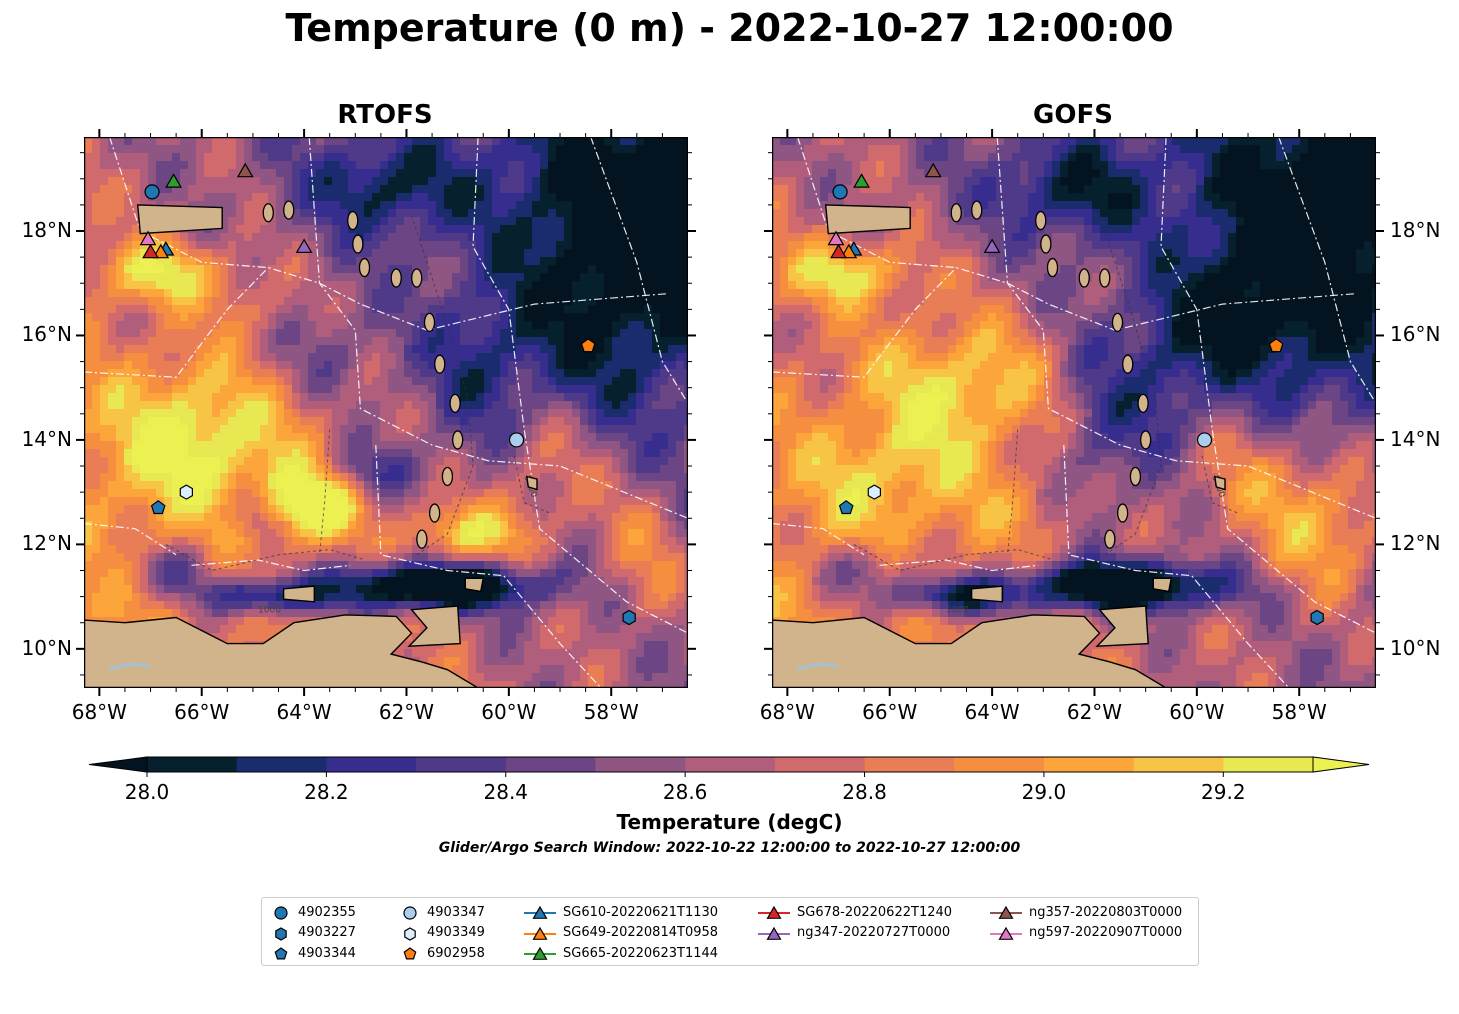 The image size is (1459, 1014). Describe the element at coordinates (992, 246) in the screenshot. I see `gofs-marker-ng347-20220727T0000` at that location.